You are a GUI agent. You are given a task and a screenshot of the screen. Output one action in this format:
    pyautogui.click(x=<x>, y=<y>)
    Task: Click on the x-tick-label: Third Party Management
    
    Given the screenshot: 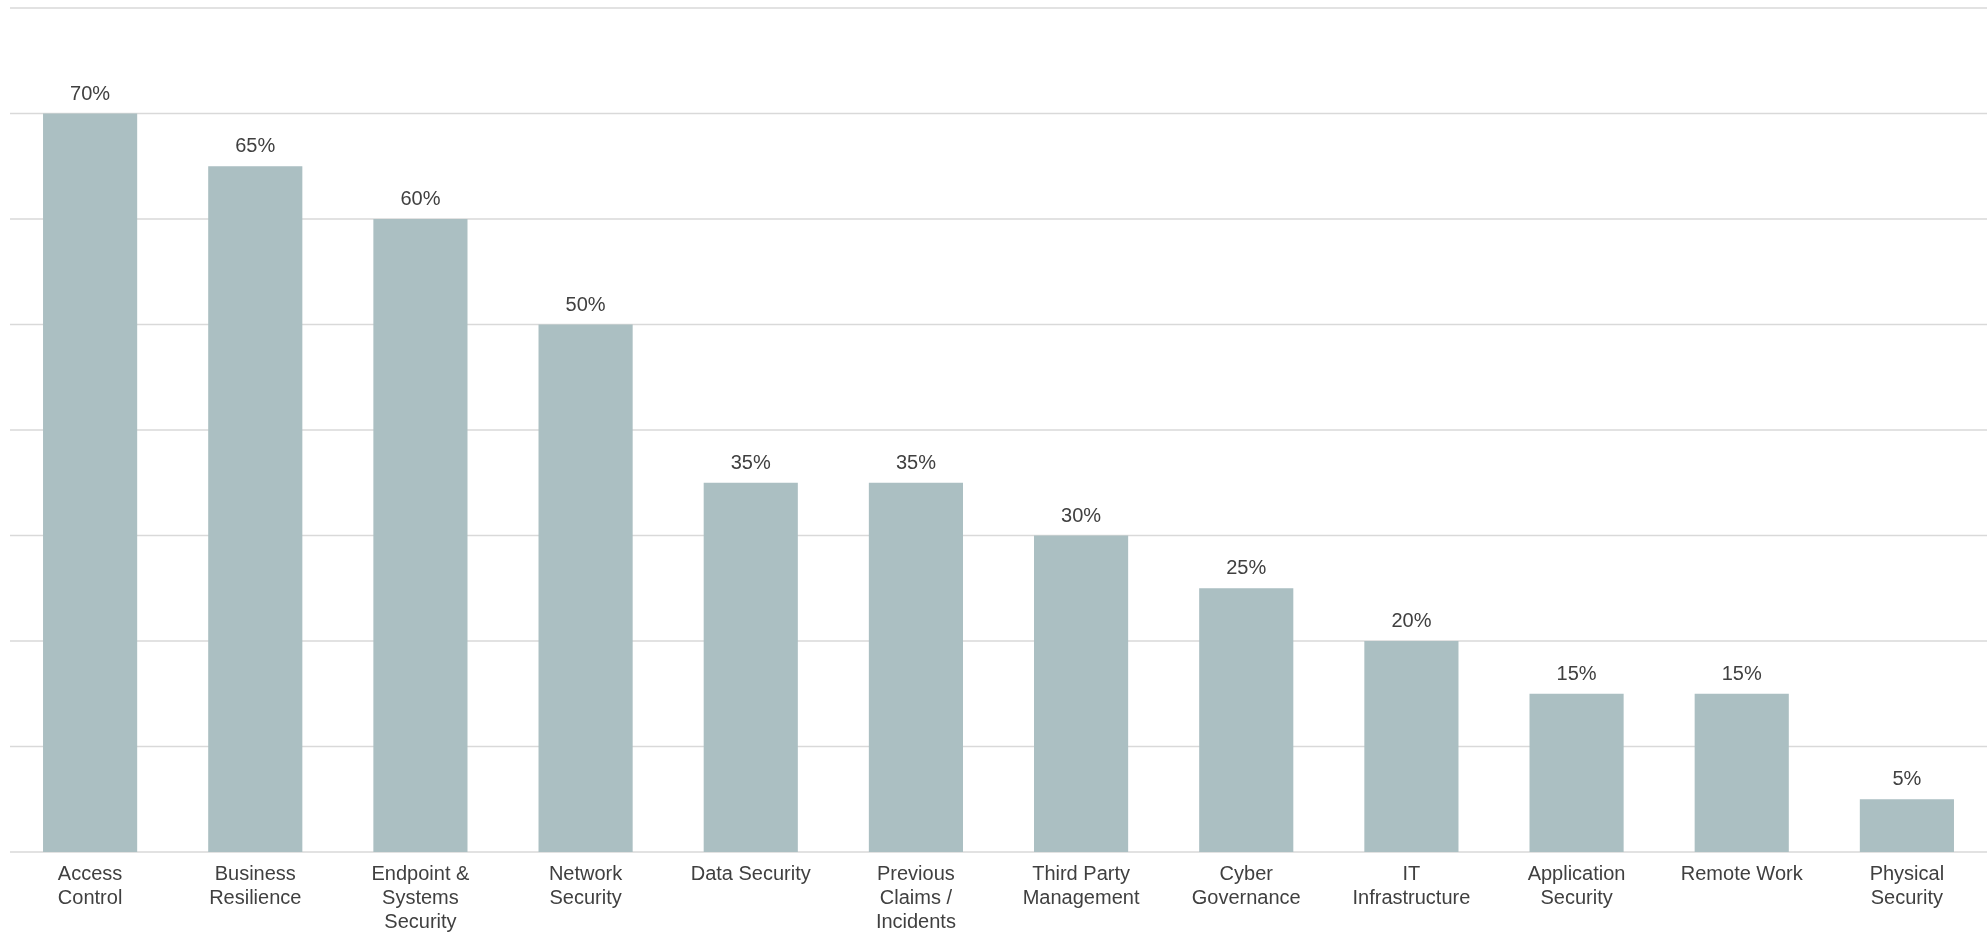 What is the action you would take?
    pyautogui.click(x=1081, y=885)
    